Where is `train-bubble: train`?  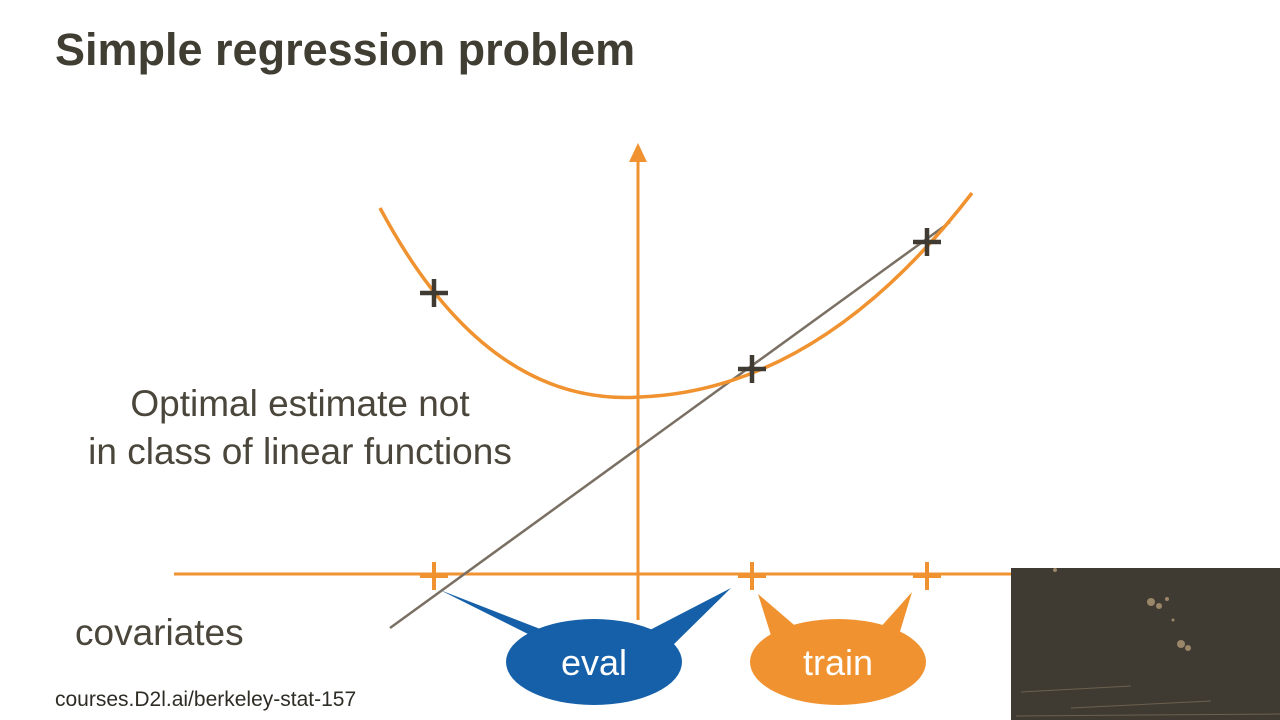
train-bubble: train is located at coordinates (838, 648).